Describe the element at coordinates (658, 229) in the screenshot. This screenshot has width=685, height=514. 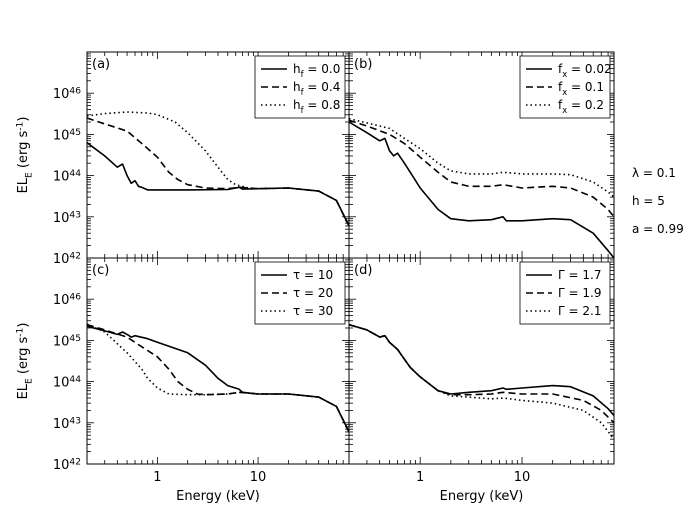
I see `annotation-a: a = 0.99` at that location.